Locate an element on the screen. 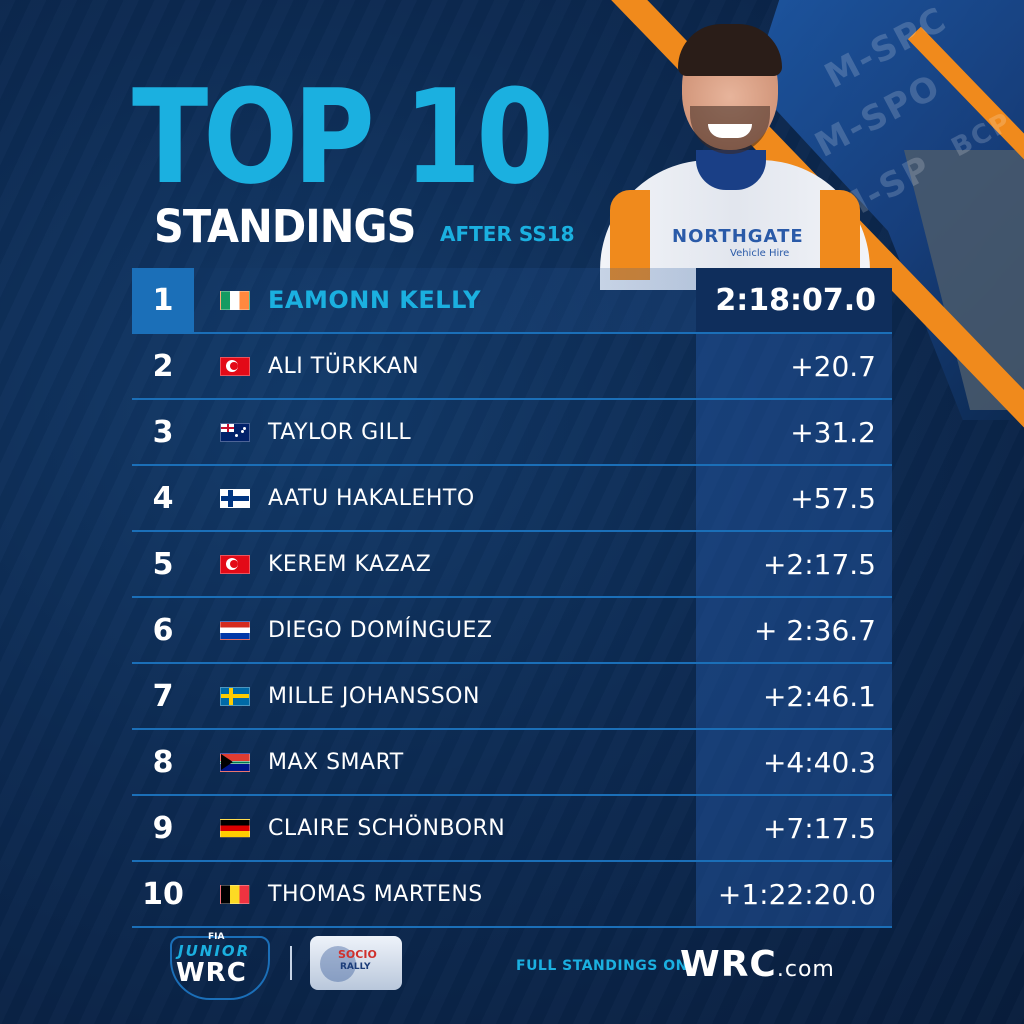  wrc-com-main: WRC is located at coordinates (728, 964).